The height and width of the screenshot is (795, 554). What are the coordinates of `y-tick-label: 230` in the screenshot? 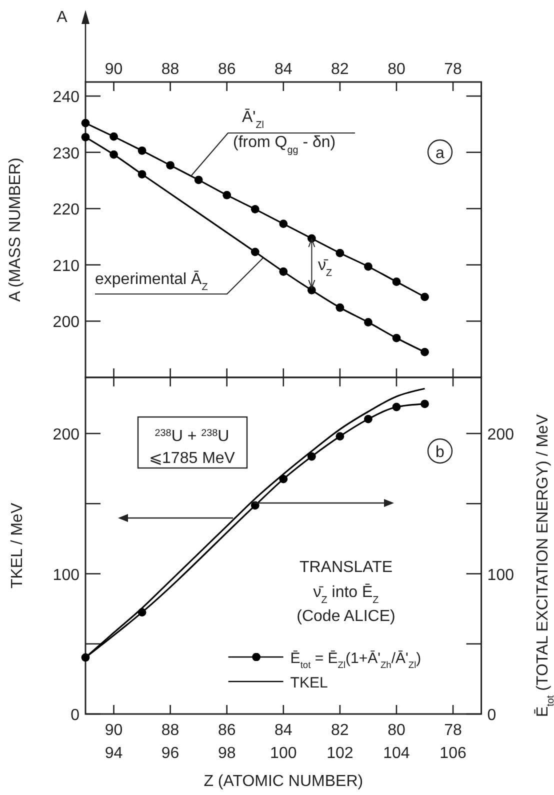 It's located at (66, 153).